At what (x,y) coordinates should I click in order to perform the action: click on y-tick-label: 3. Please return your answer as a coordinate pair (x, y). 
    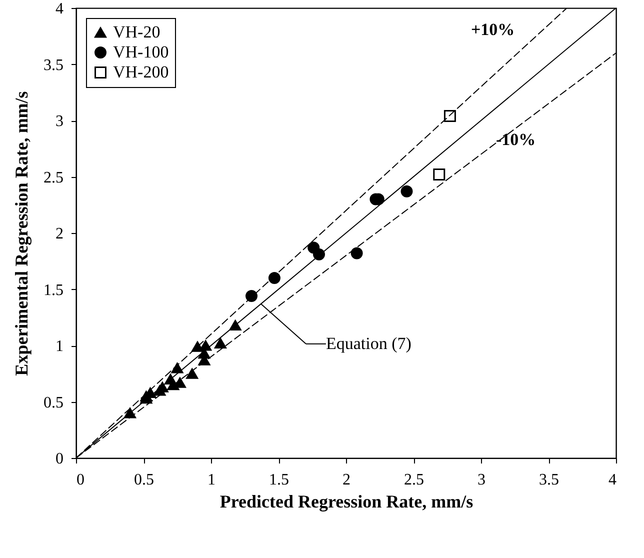
    Looking at the image, I should click on (60, 121).